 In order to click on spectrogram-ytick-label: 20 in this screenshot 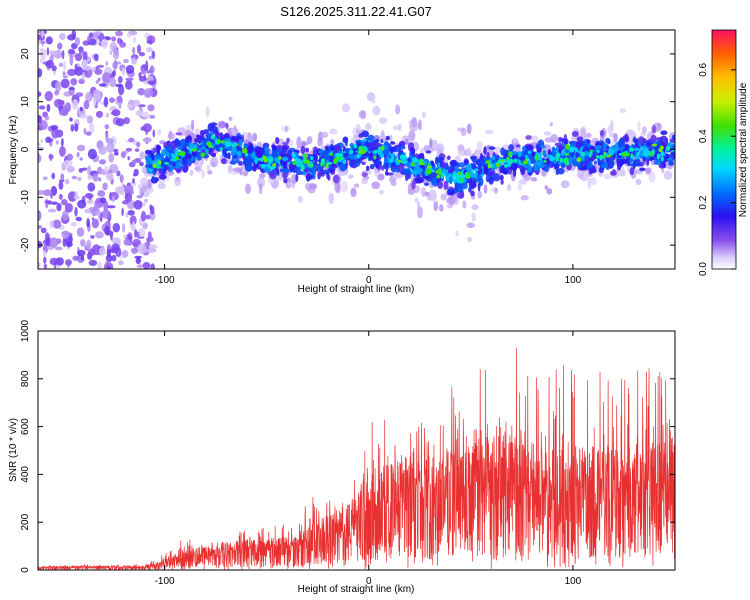, I will do `click(25, 54)`.